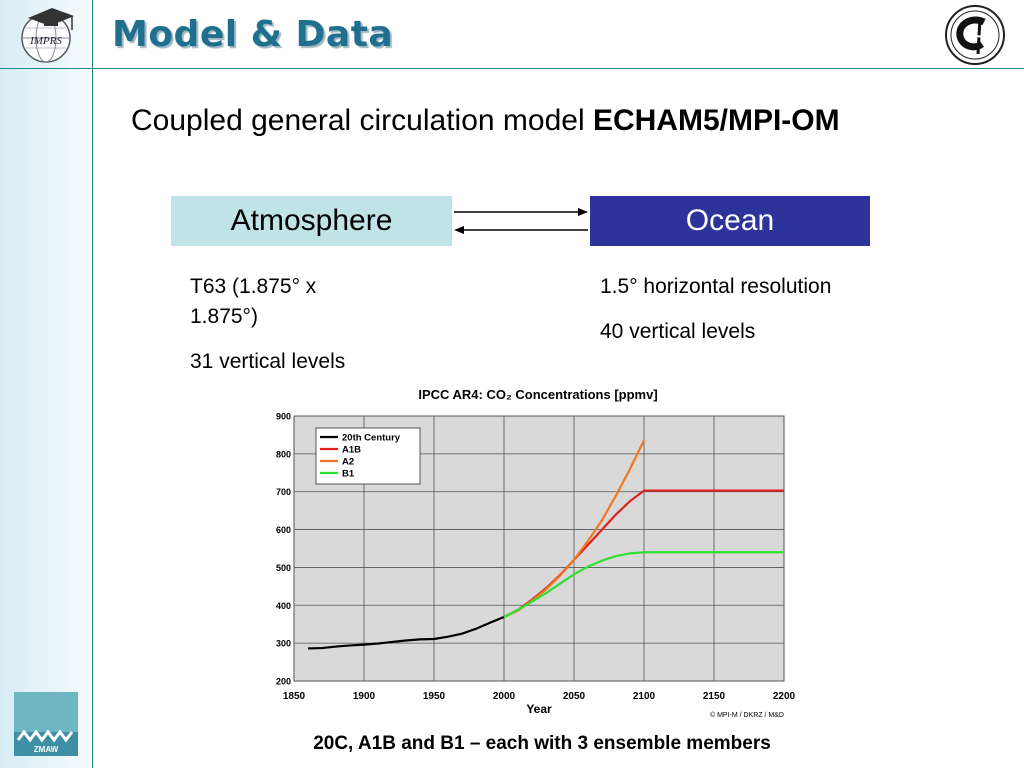  I want to click on legend-label: A1B, so click(351, 450).